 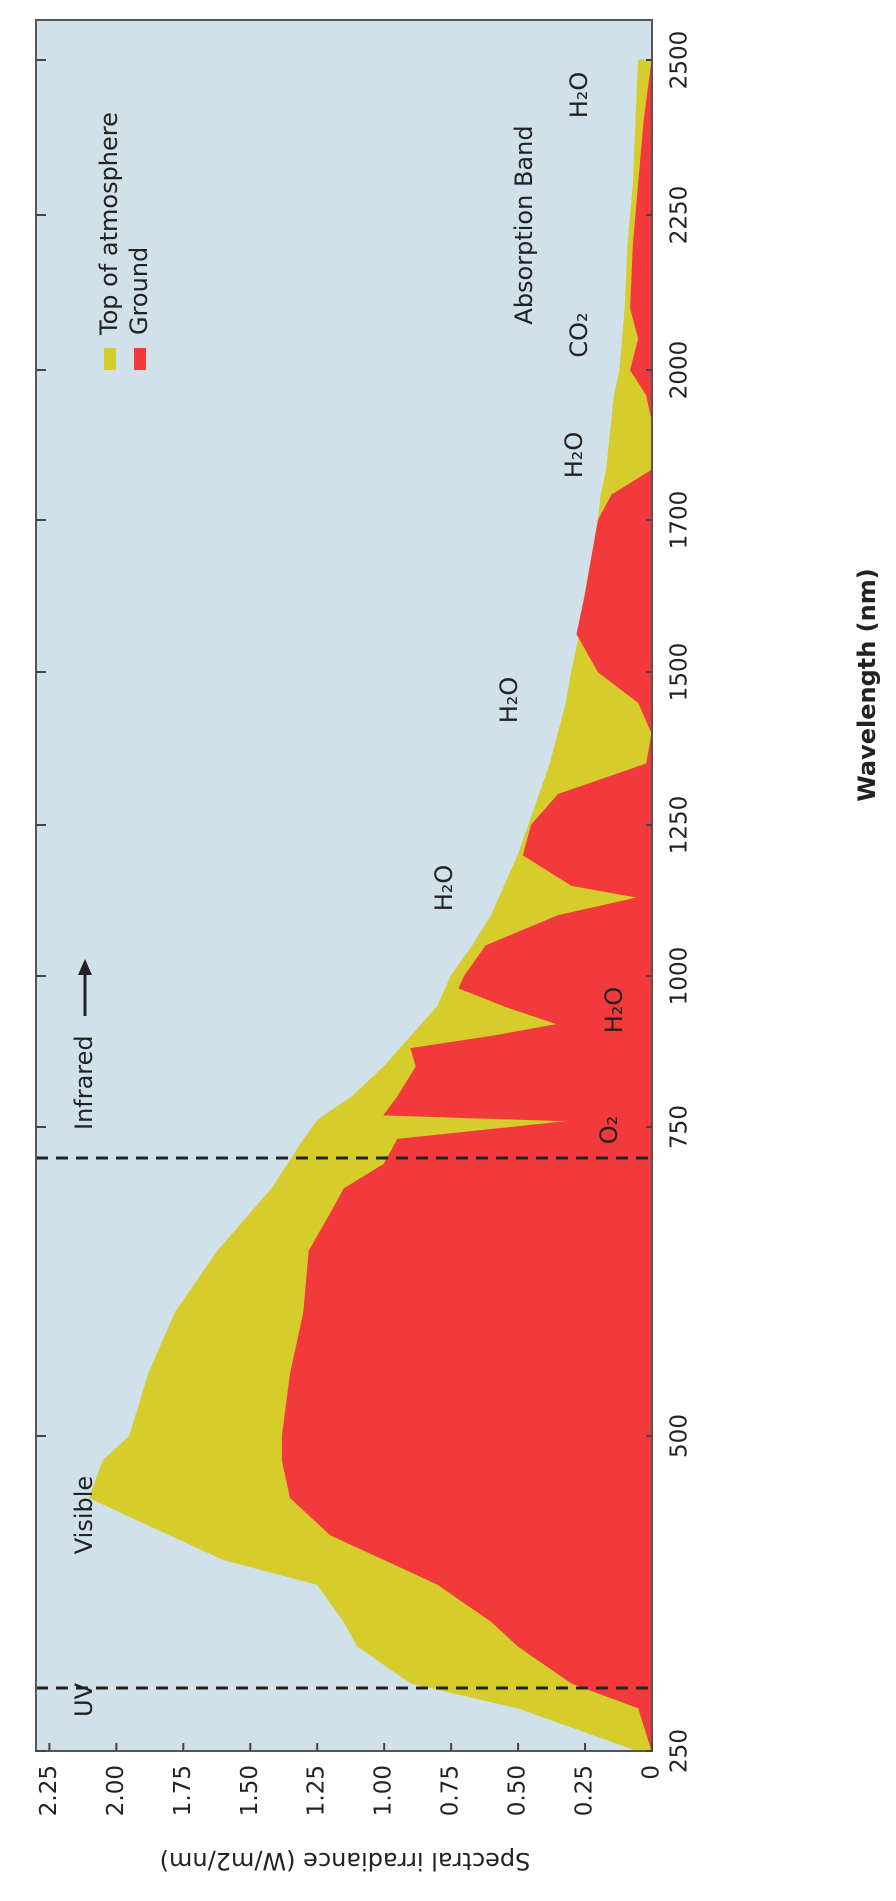 I want to click on x-tick-label: 2250, so click(x=680, y=215).